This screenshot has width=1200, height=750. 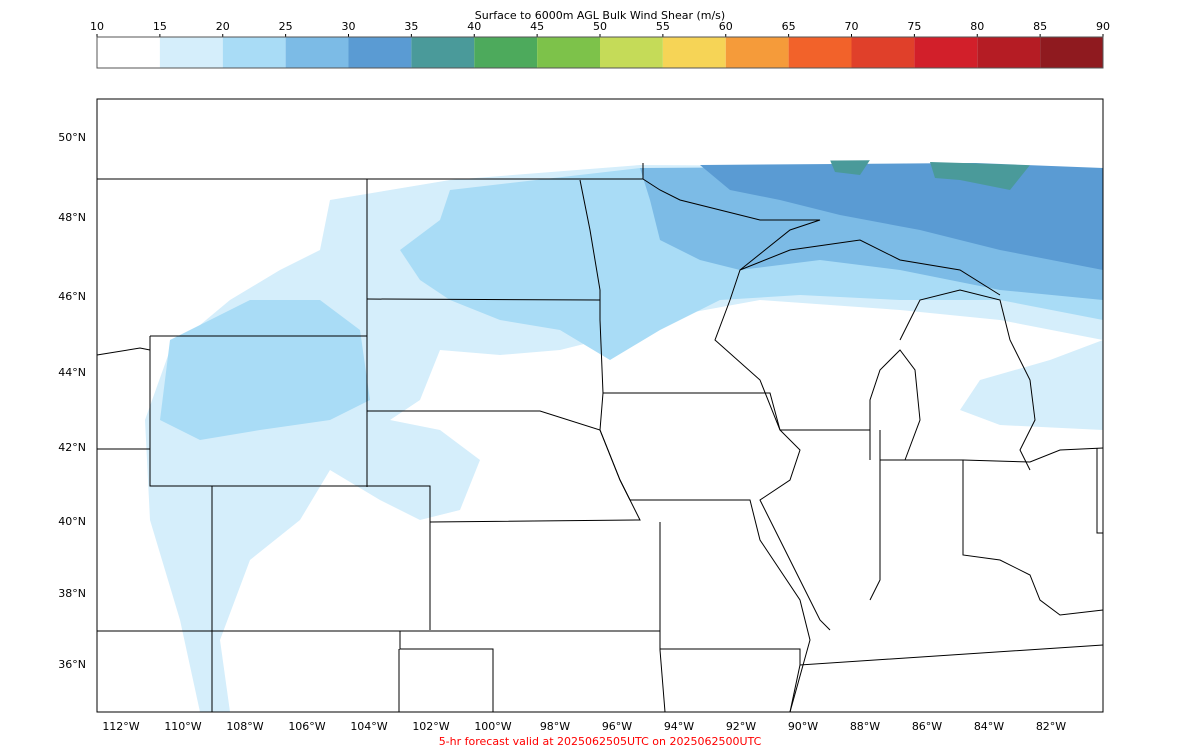 What do you see at coordinates (72, 521) in the screenshot?
I see `latitude-label: 40°N` at bounding box center [72, 521].